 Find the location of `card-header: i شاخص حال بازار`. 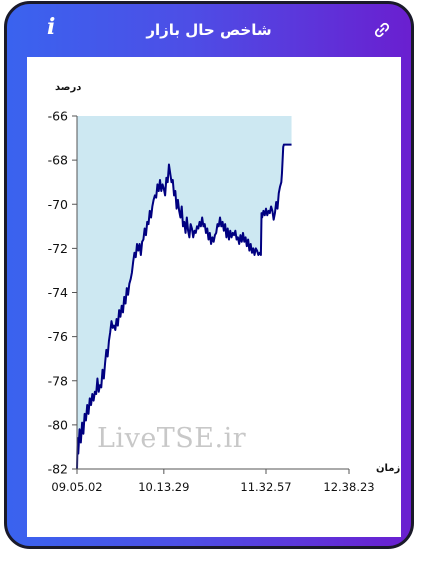

card-header: i شاخص حال بازار is located at coordinates (209, 30).